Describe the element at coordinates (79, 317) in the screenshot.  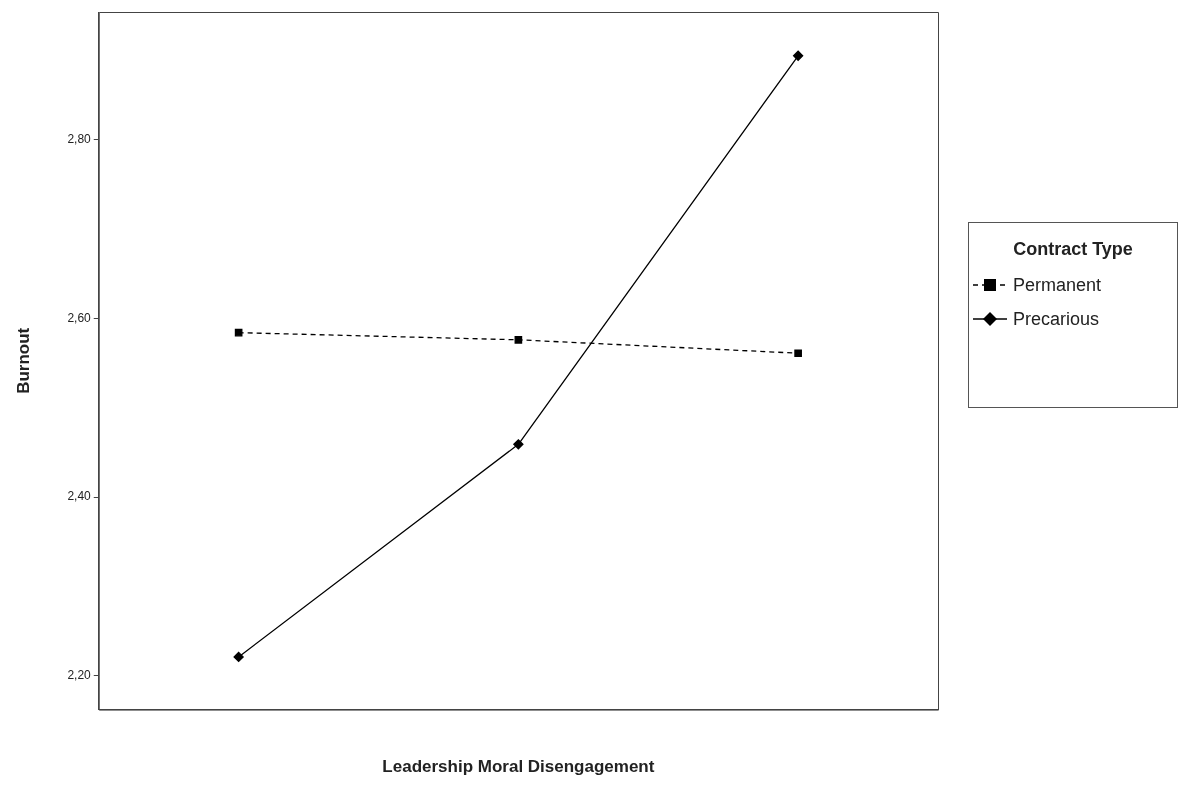
I see `y-tick-label: 2,60` at that location.